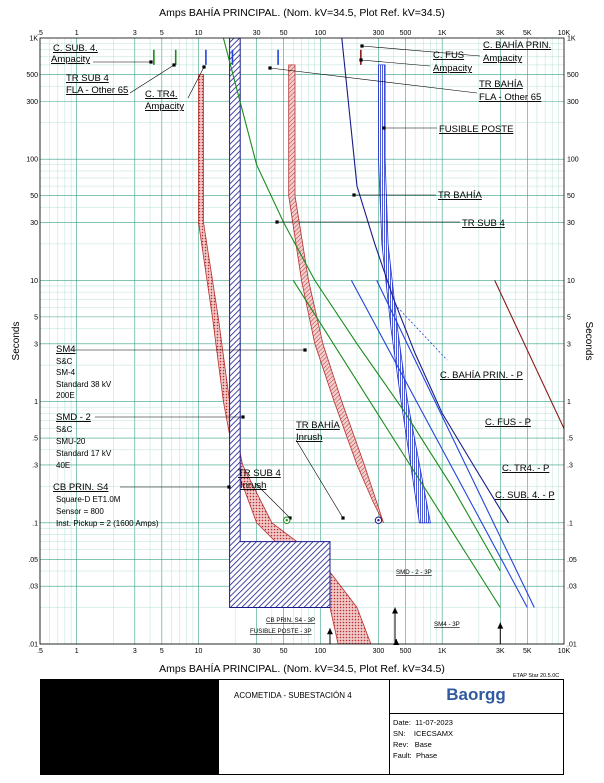 The image size is (604, 783). Describe the element at coordinates (16, 341) in the screenshot. I see `y-axis-label-left: Seconds` at that location.